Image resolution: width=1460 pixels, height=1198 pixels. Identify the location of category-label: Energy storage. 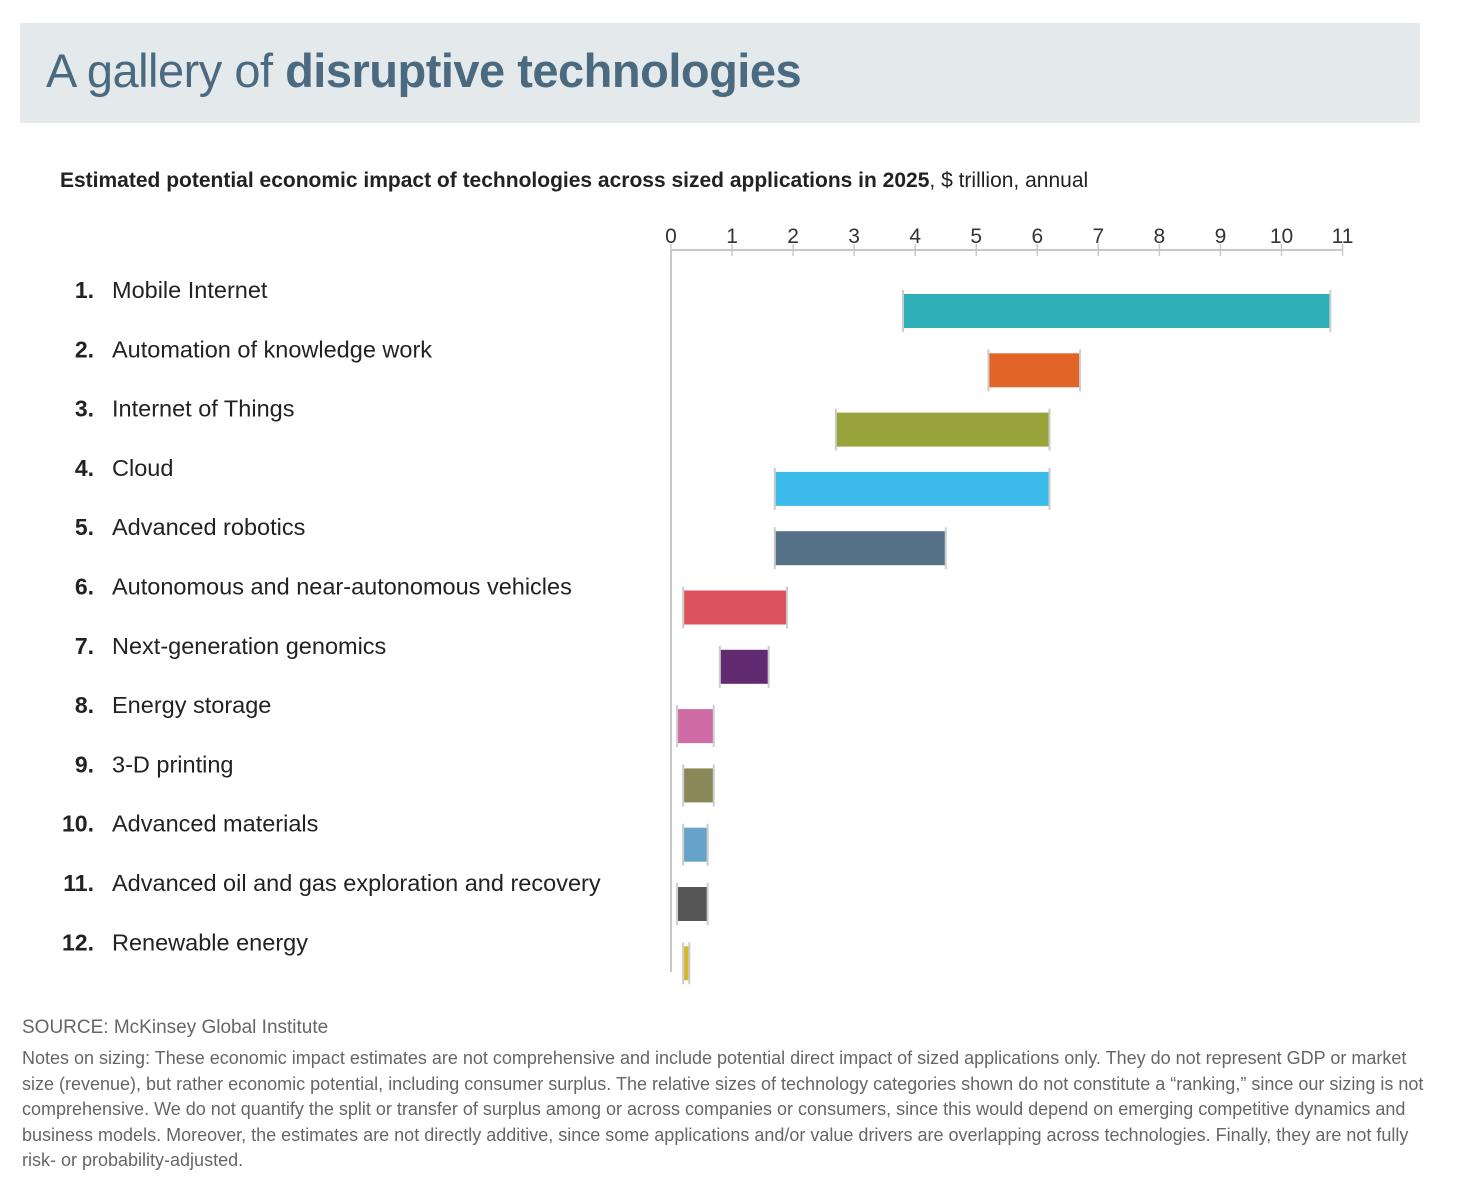
(191, 705).